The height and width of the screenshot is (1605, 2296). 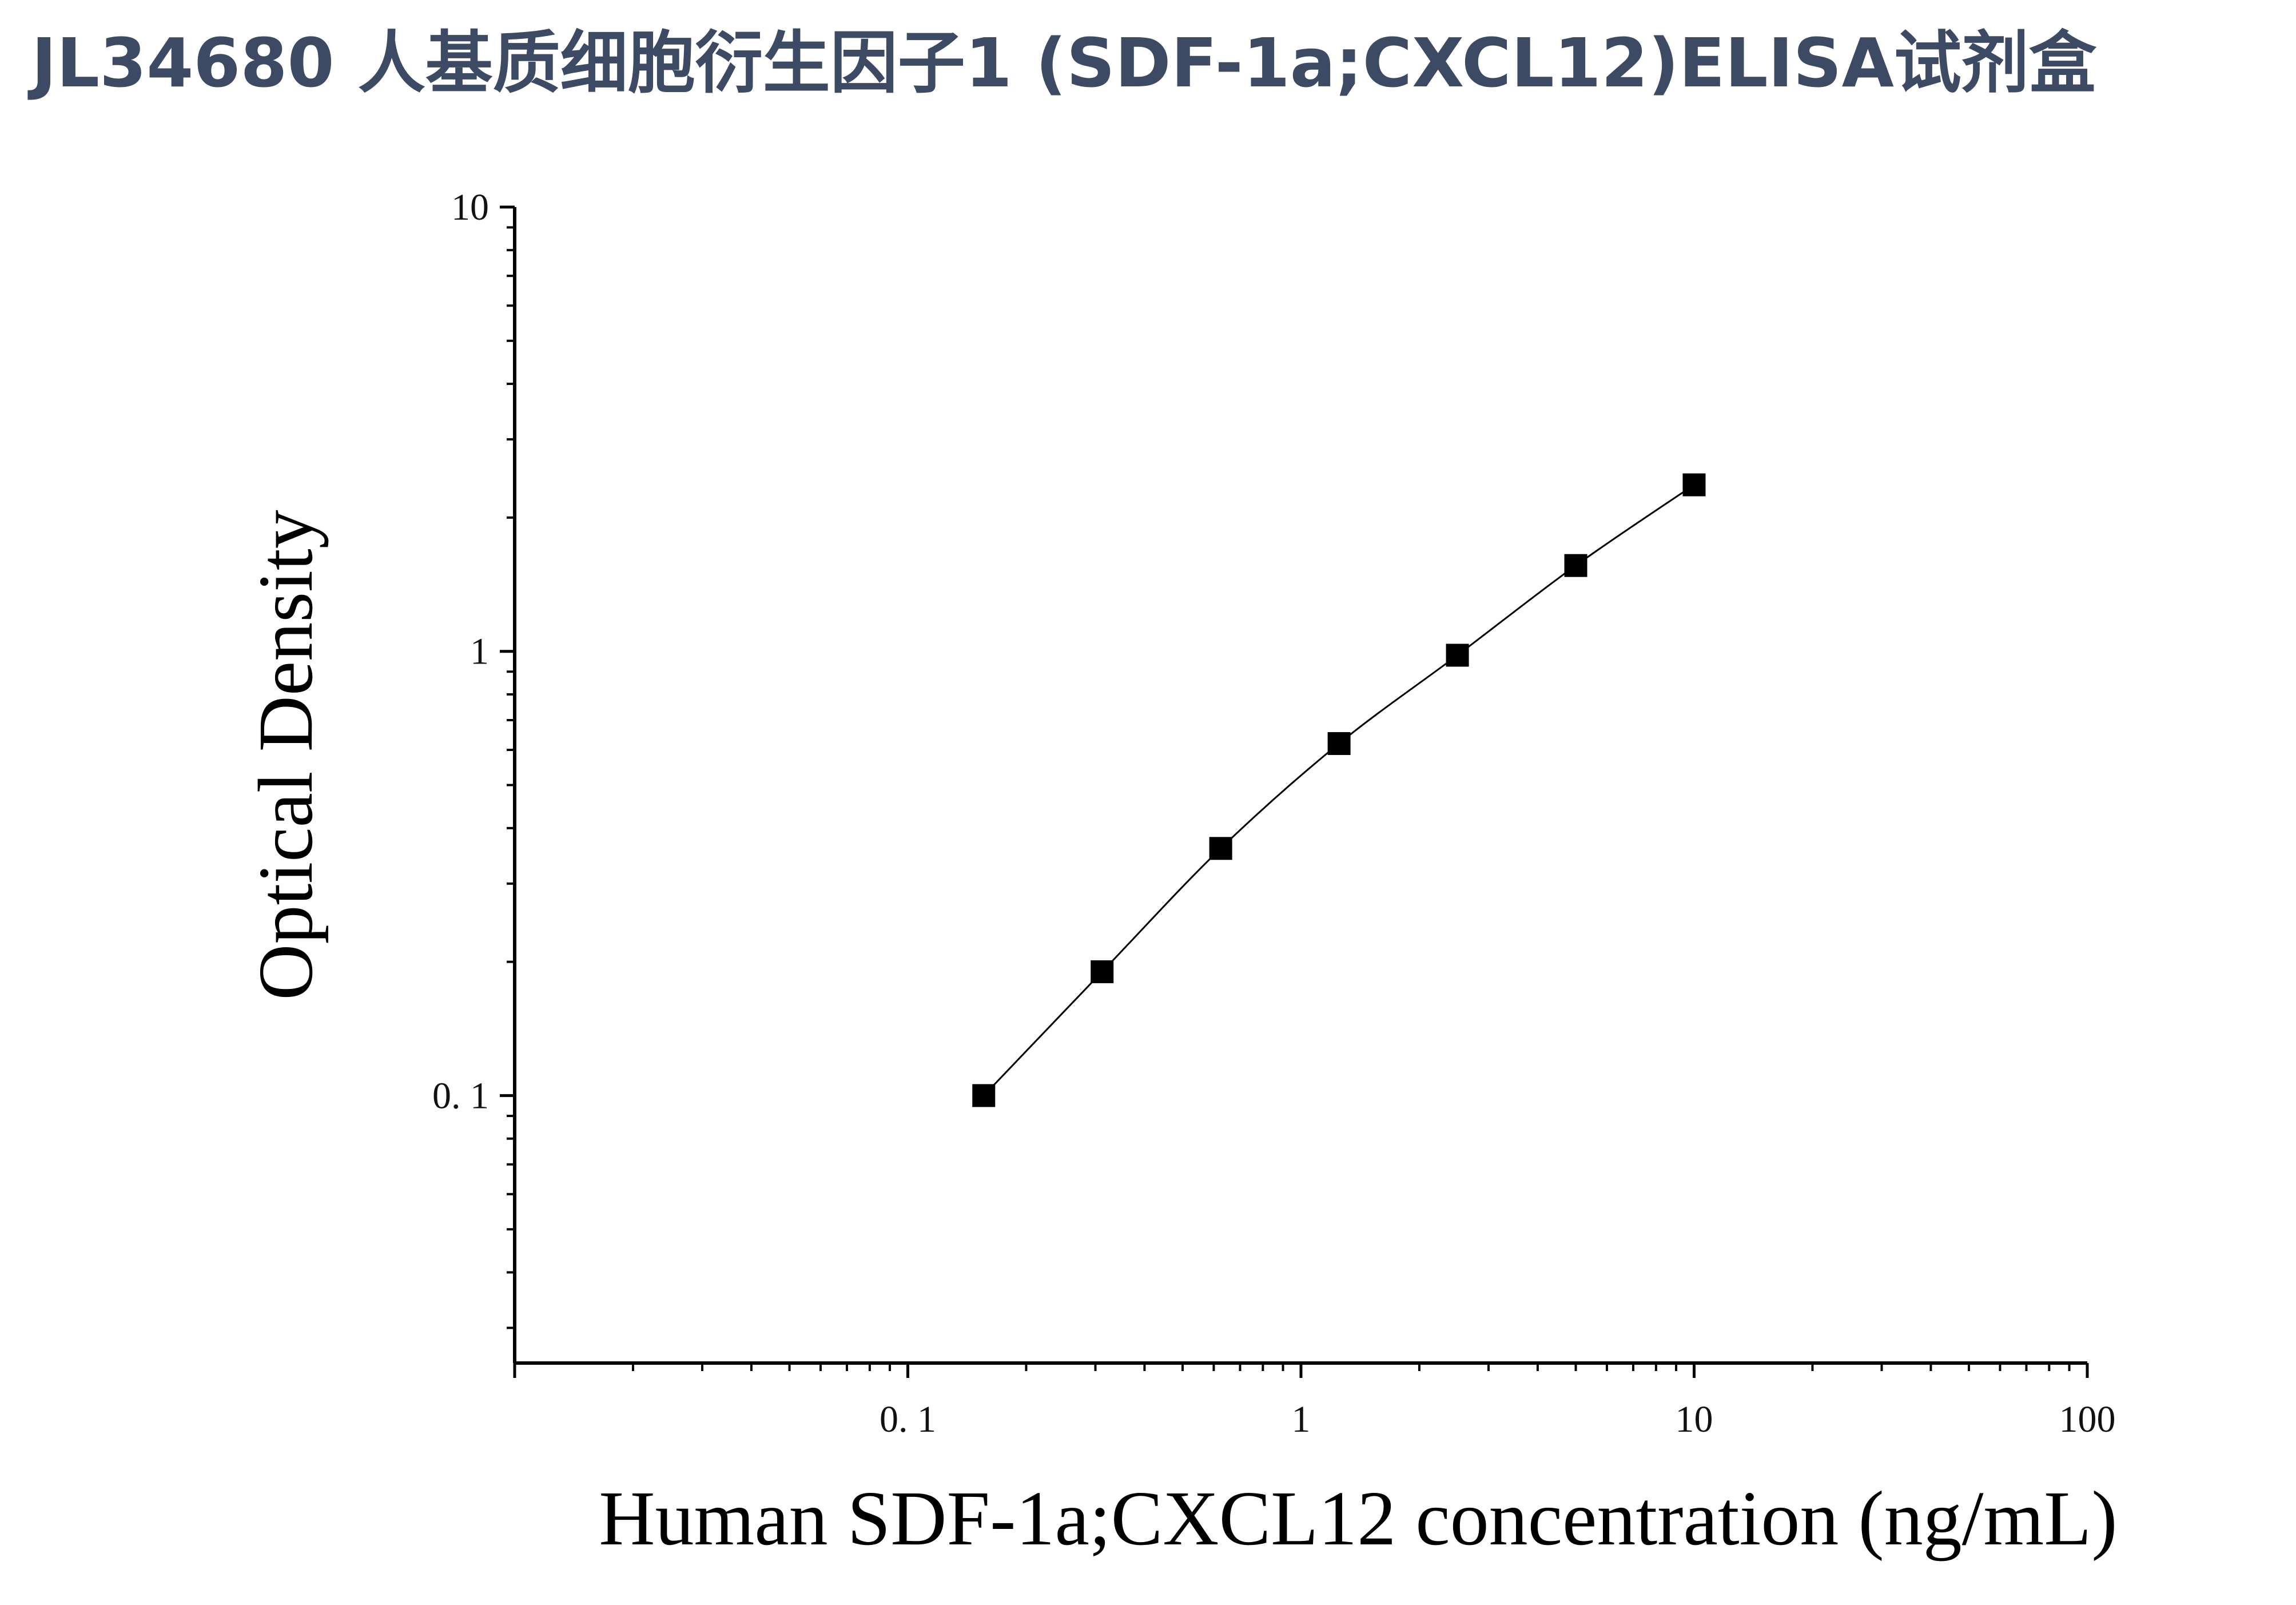 I want to click on x-tick-label: 0. 1, so click(x=908, y=1419).